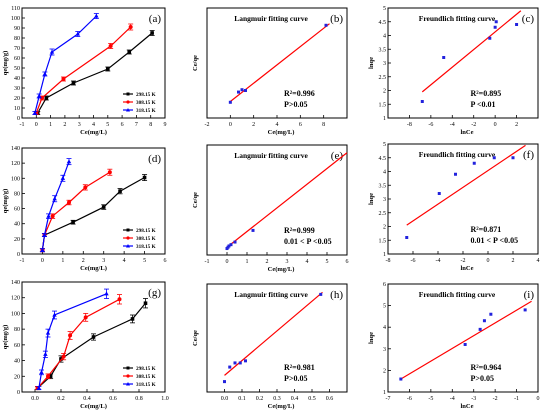  Describe the element at coordinates (113, 399) in the screenshot. I see `x-tick-label: 0.6` at that location.